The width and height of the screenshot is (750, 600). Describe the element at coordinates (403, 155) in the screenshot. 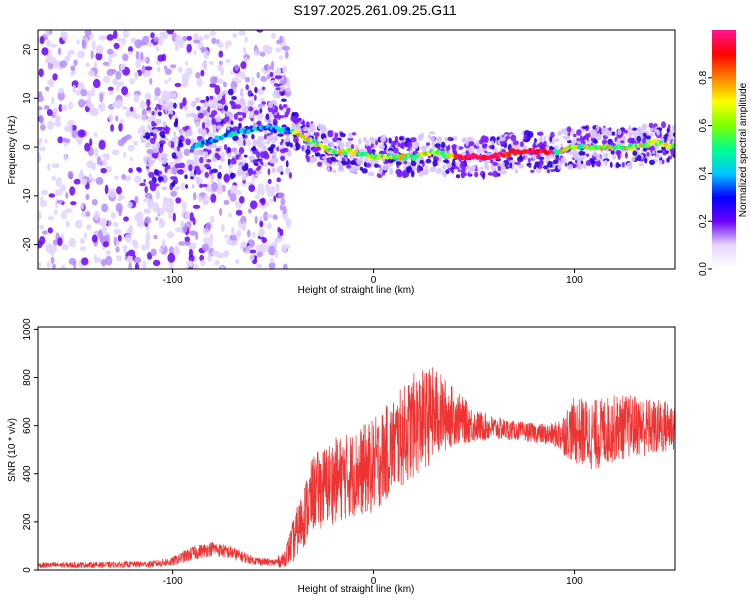

I see `spectrogram-ridge-point` at that location.